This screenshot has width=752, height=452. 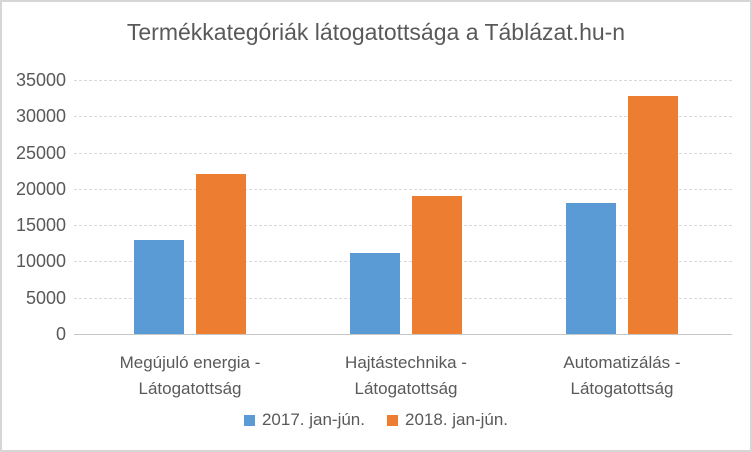 I want to click on category-label-line1: Automatizálás -, so click(x=622, y=362).